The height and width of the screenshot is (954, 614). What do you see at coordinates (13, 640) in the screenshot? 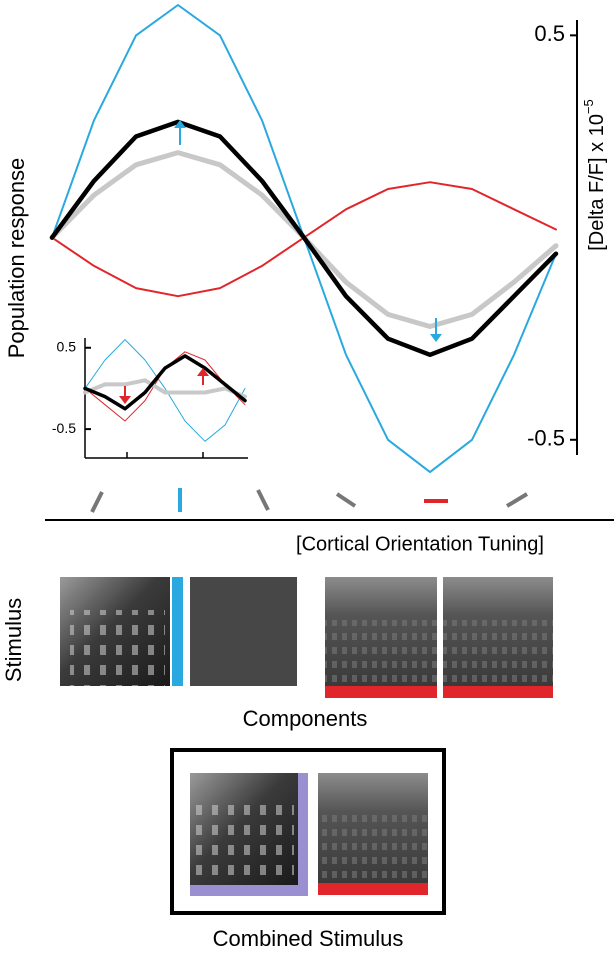
I see `stimulus-label: Stimulus` at bounding box center [13, 640].